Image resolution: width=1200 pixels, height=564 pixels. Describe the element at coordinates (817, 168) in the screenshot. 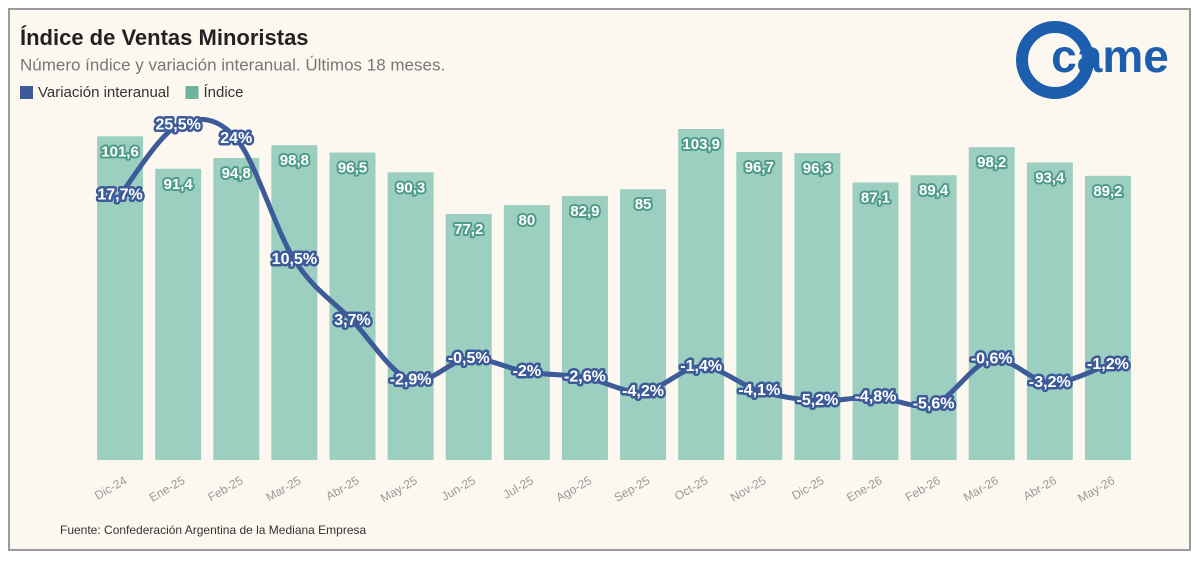

I see `bar-value-label: 96,3` at that location.